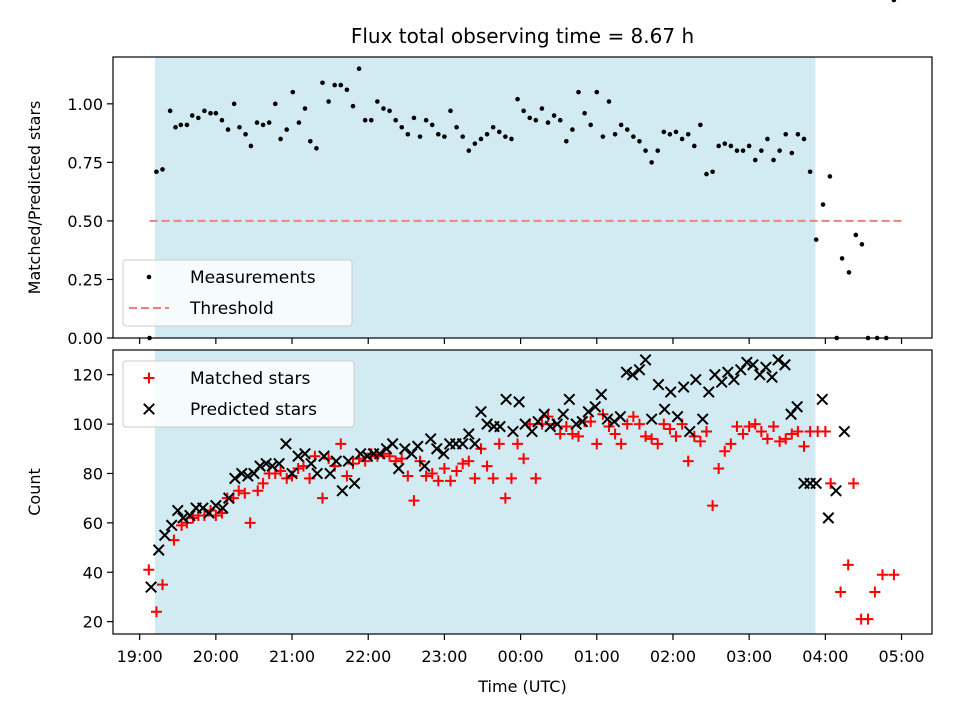  I want to click on legend-marker, so click(149, 277).